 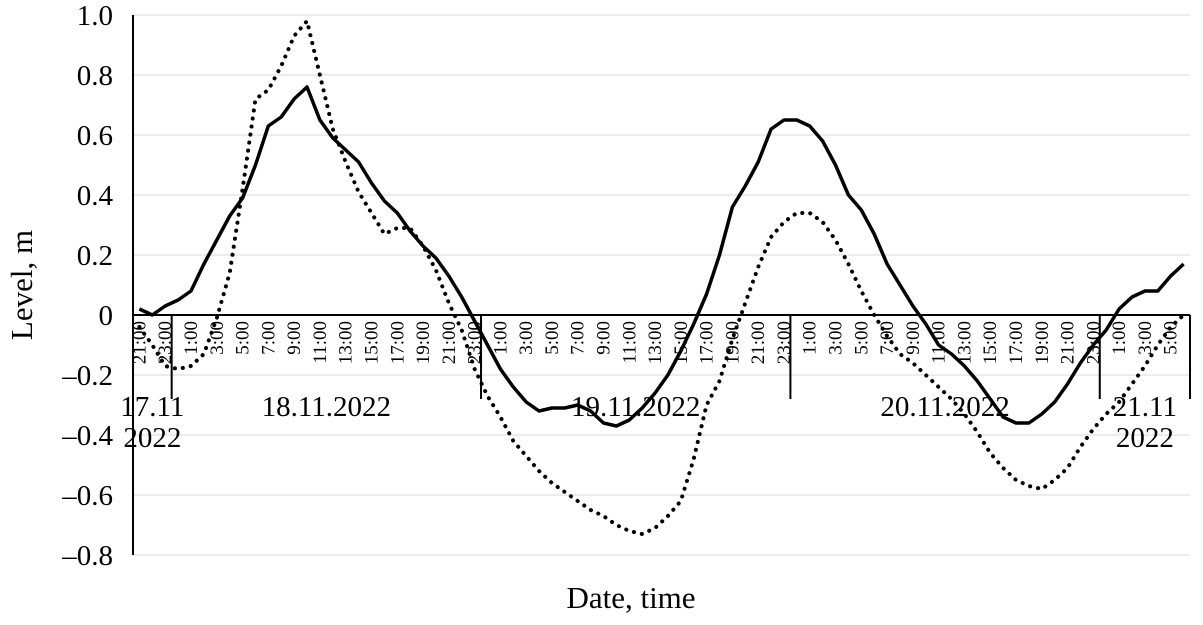 What do you see at coordinates (95, 196) in the screenshot?
I see `y-tick-label: 0.4` at bounding box center [95, 196].